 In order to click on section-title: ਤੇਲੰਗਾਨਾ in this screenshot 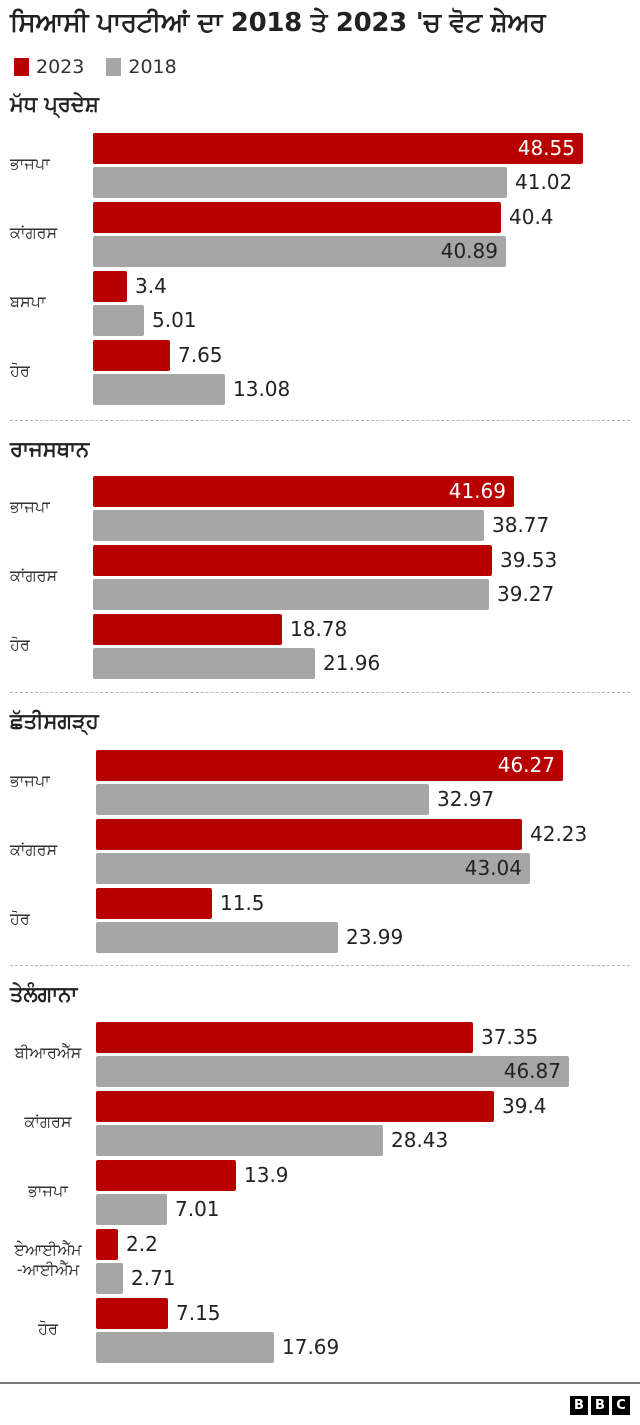, I will do `click(44, 994)`.